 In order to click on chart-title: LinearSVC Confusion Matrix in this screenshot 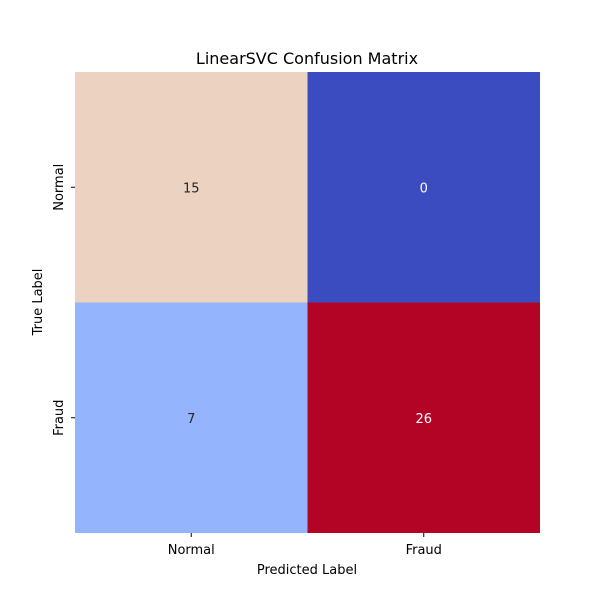, I will do `click(307, 58)`.